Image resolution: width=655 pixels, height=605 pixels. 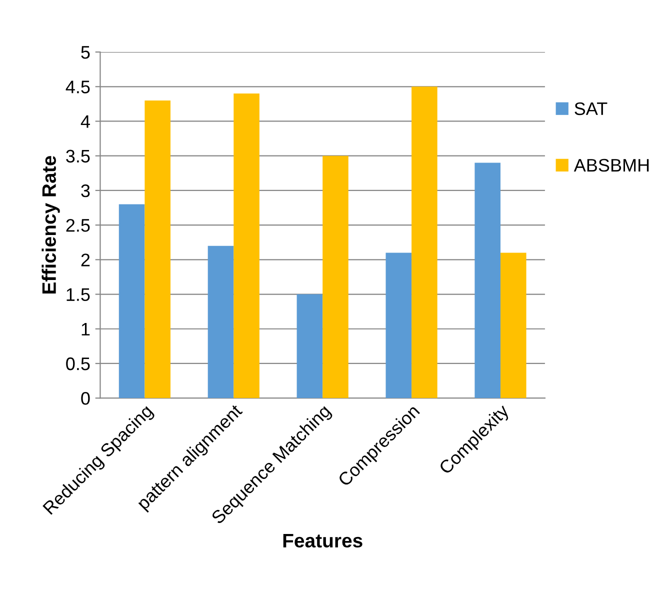 What do you see at coordinates (78, 225) in the screenshot?
I see `y-tick-label: 2.5` at bounding box center [78, 225].